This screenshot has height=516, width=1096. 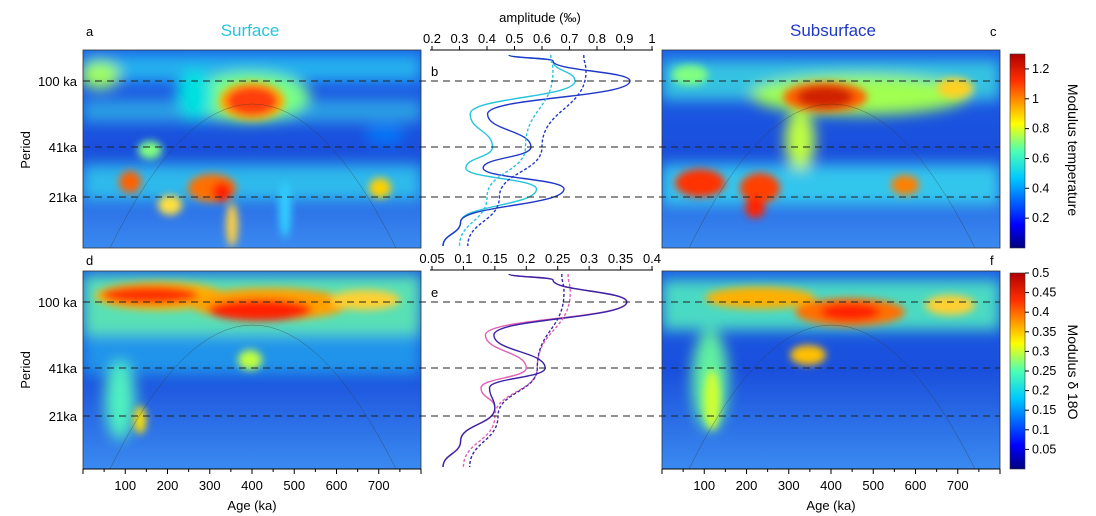 What do you see at coordinates (597, 38) in the screenshot?
I see `x-tick-label: 0.8` at bounding box center [597, 38].